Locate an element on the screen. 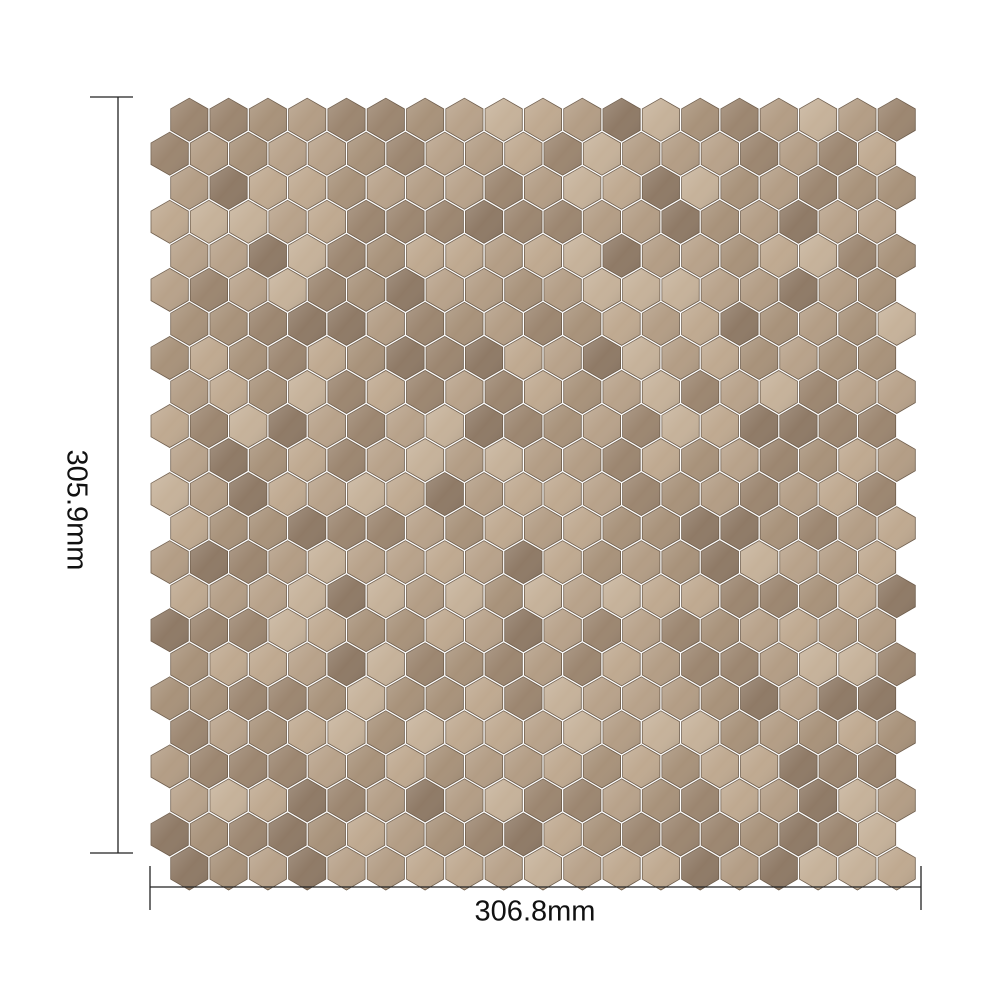 Image resolution: width=1000 pixels, height=1000 pixels. height-dimension-line is located at coordinates (111, 475).